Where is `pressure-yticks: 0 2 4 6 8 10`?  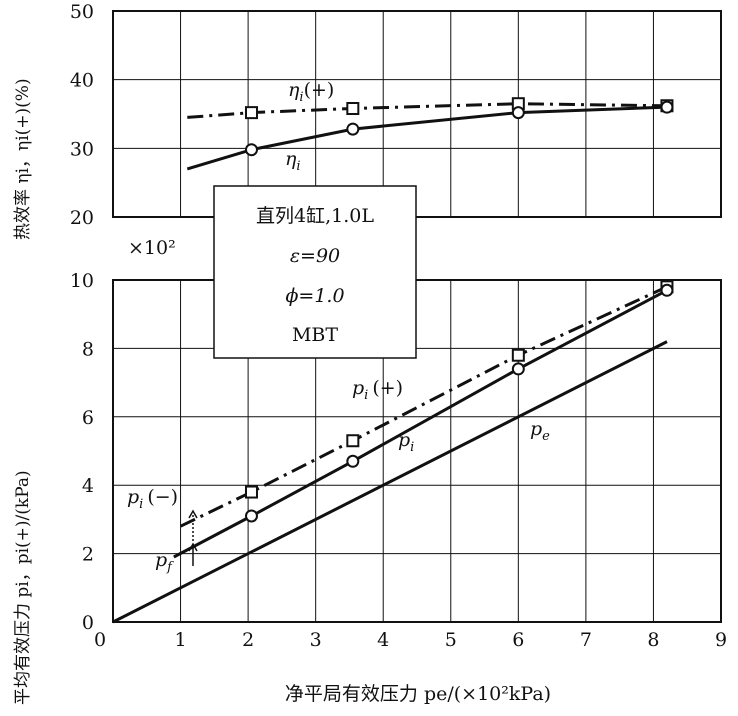
pressure-yticks: 0 2 4 6 8 10 is located at coordinates (82, 452).